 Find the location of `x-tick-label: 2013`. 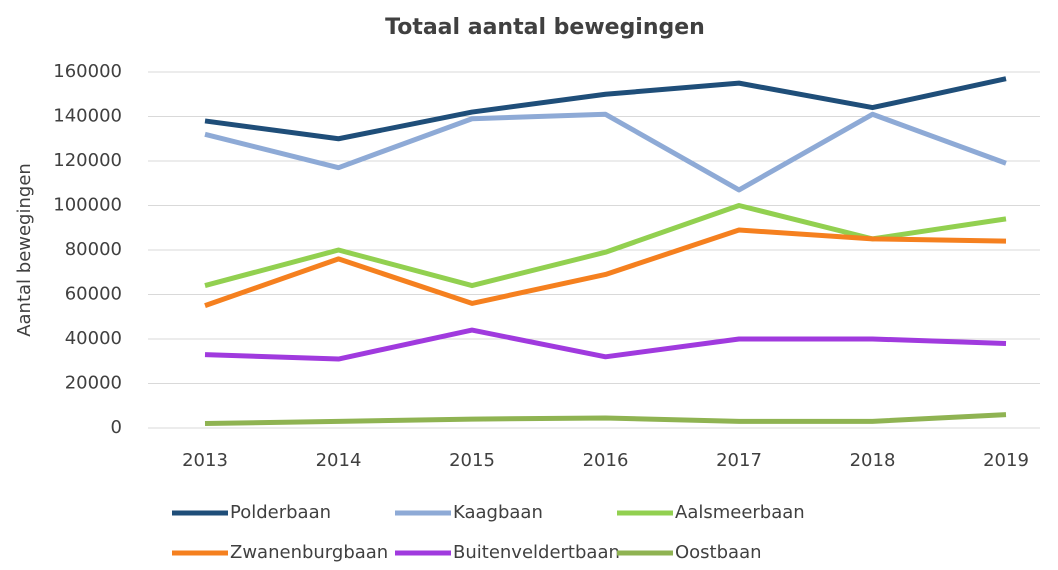

x-tick-label: 2013 is located at coordinates (205, 460).